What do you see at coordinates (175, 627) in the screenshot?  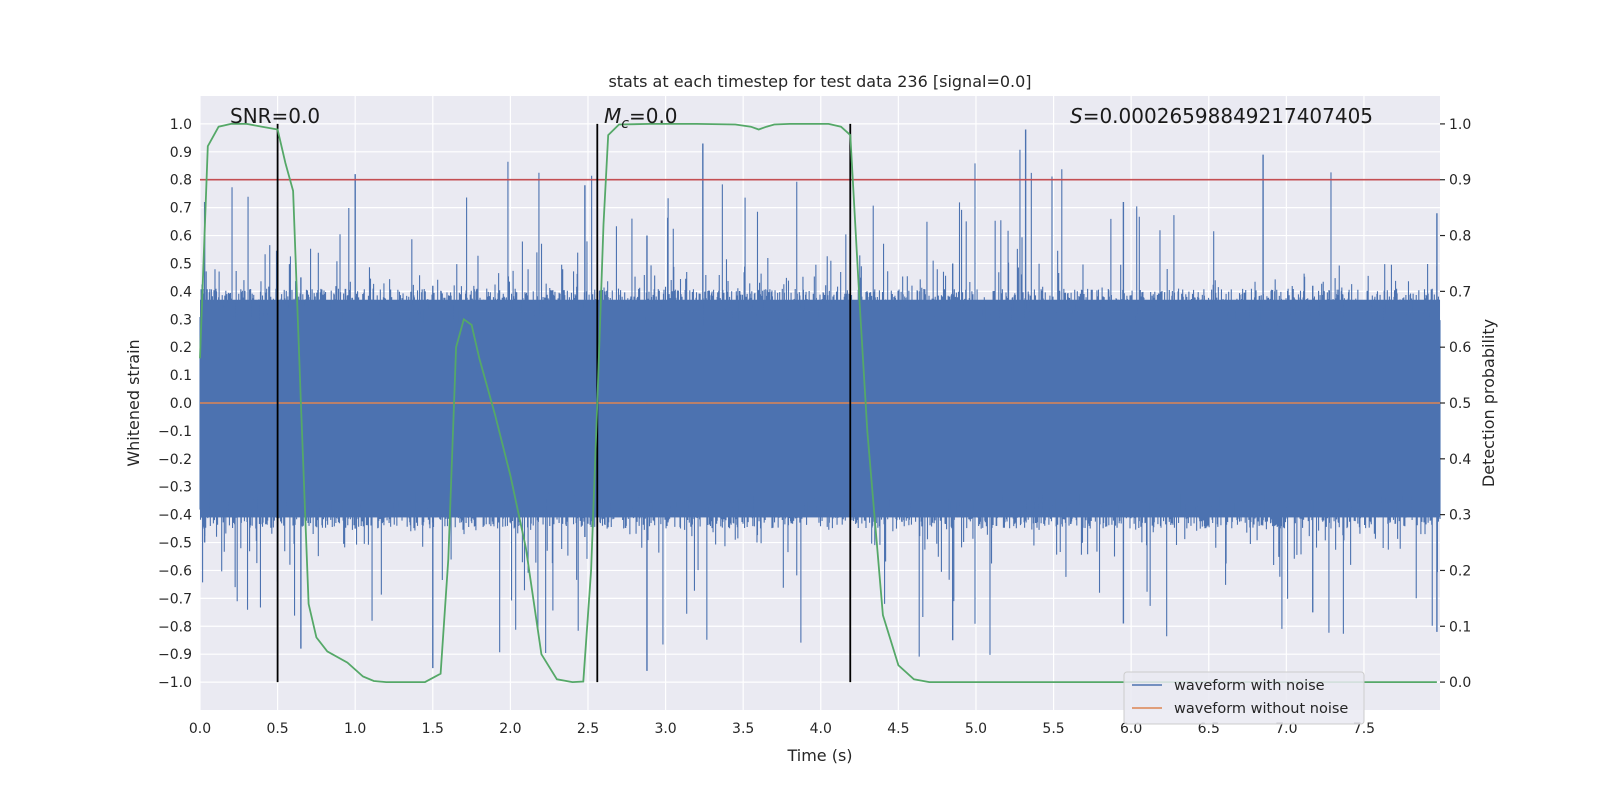 I see `y-tick-label: −0.8` at bounding box center [175, 627].